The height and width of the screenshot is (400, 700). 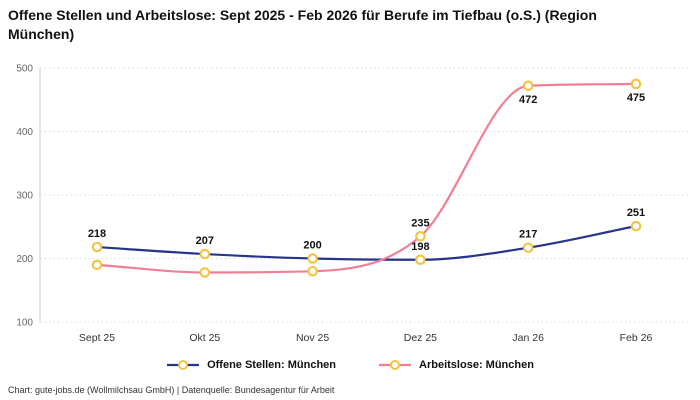 What do you see at coordinates (528, 338) in the screenshot?
I see `svg-text: Jan 26` at bounding box center [528, 338].